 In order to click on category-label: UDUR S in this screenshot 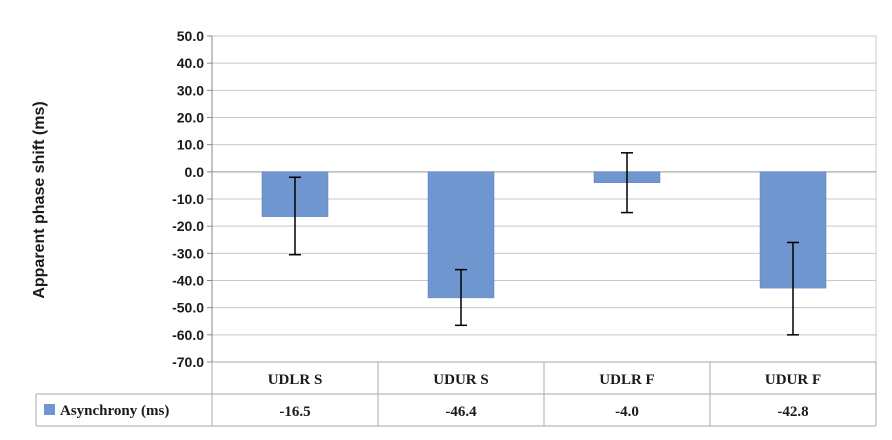, I will do `click(460, 380)`.